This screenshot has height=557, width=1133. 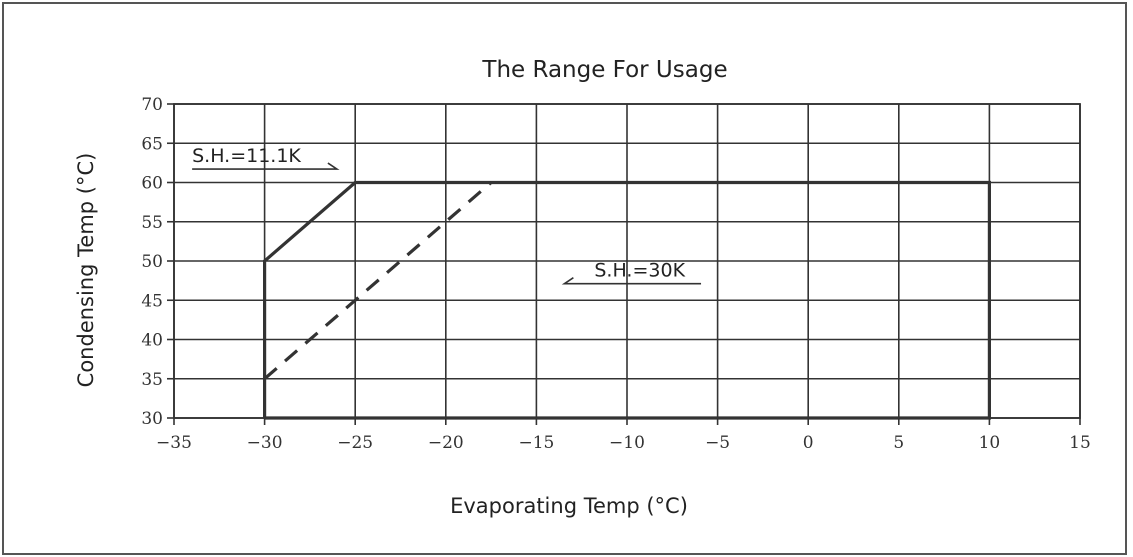 What do you see at coordinates (174, 443) in the screenshot?
I see `x-tick-label: −35` at bounding box center [174, 443].